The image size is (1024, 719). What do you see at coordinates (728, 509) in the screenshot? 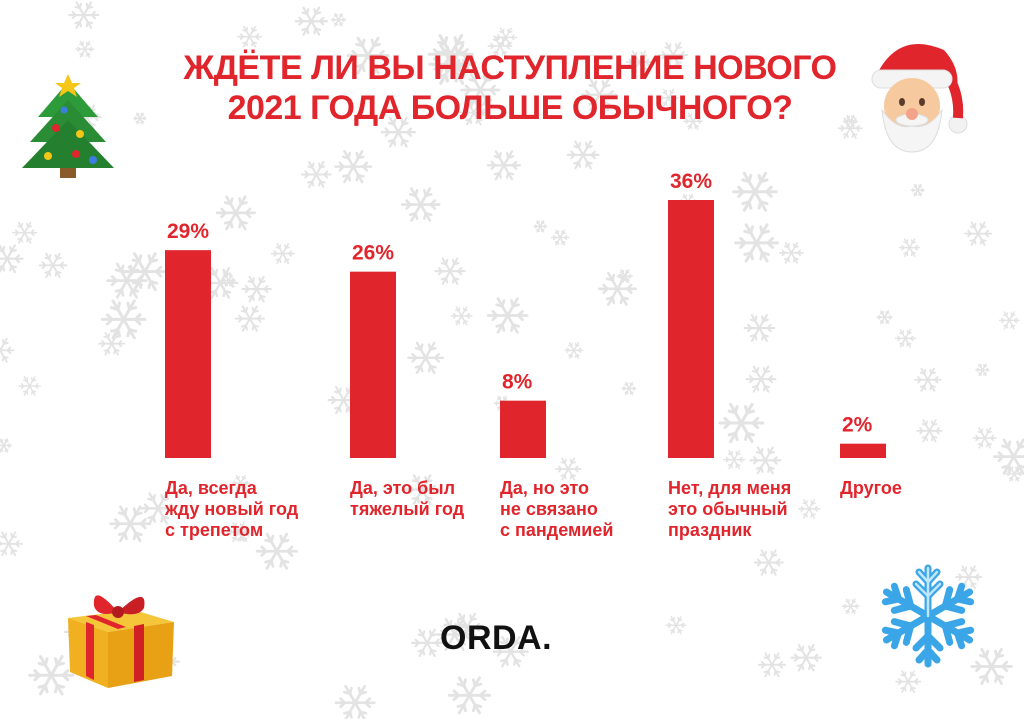
I see `category-label-line: это обычный` at bounding box center [728, 509].